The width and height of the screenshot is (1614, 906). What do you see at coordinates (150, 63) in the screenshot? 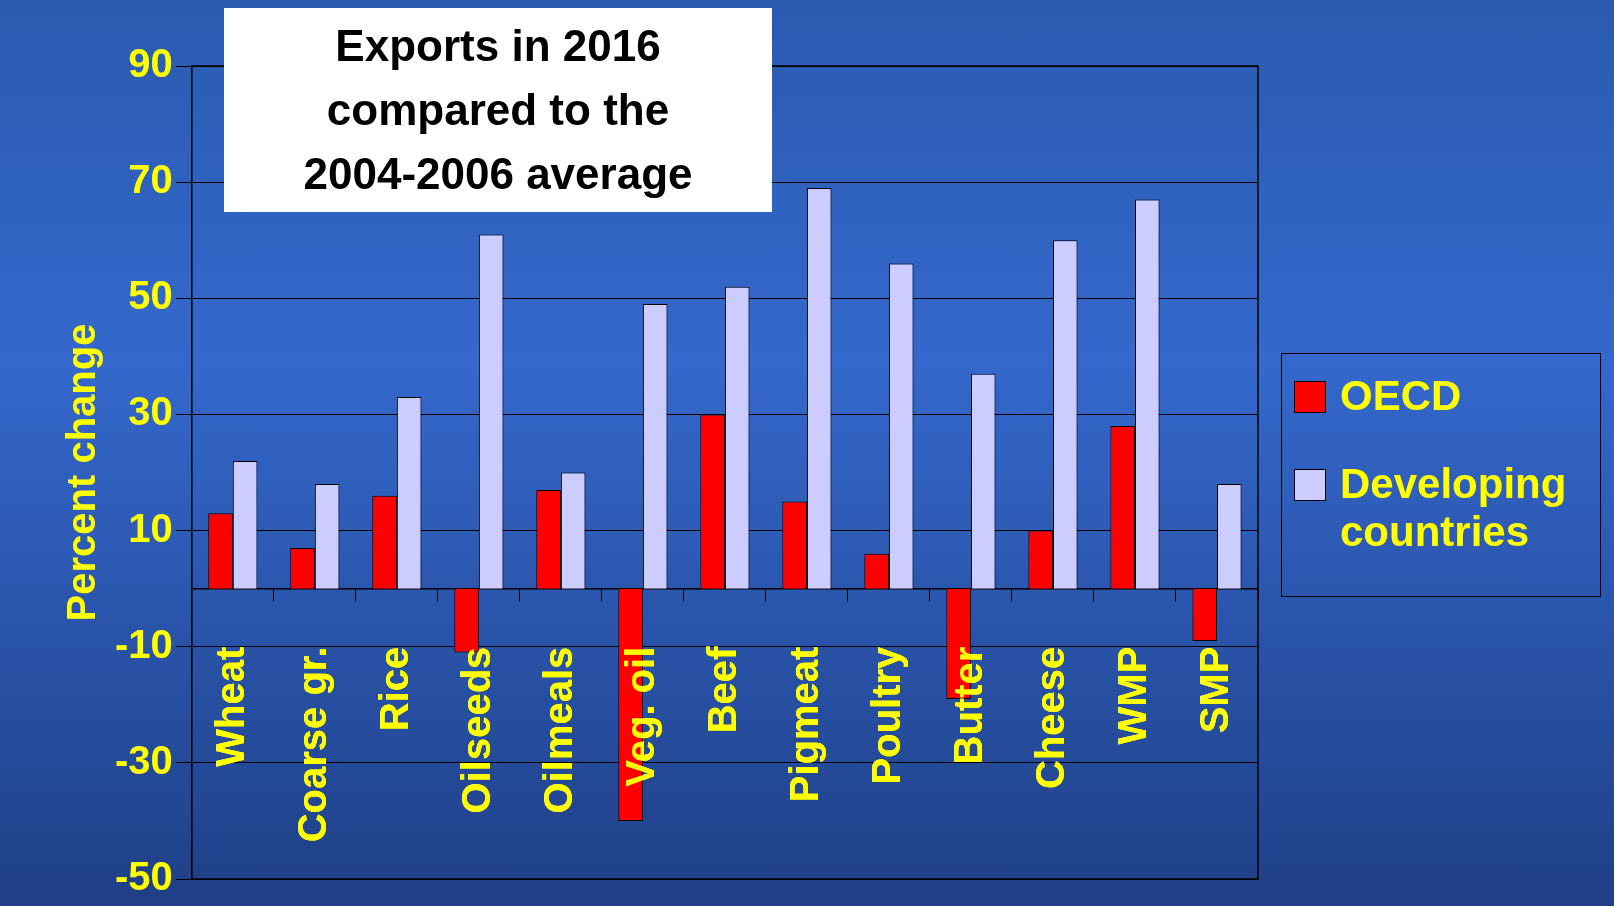
I see `y-tick-label: 90` at bounding box center [150, 63].